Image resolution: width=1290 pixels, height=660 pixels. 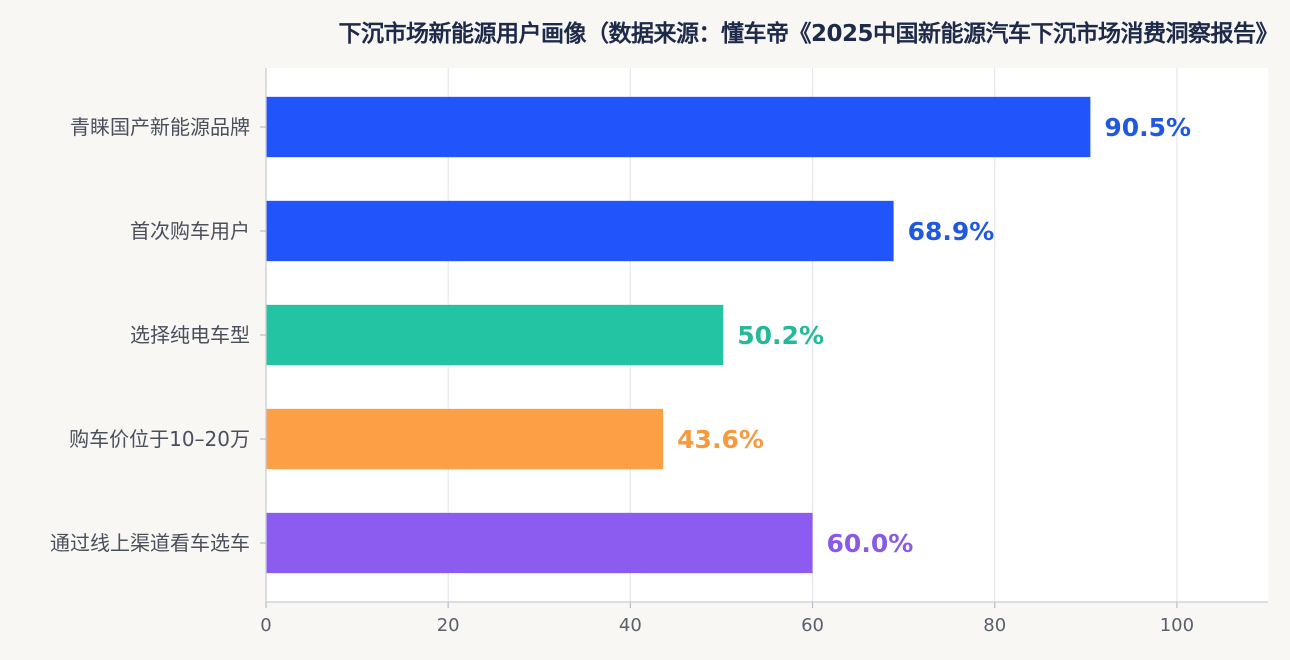 I want to click on value-label: 50.2%, so click(x=780, y=335).